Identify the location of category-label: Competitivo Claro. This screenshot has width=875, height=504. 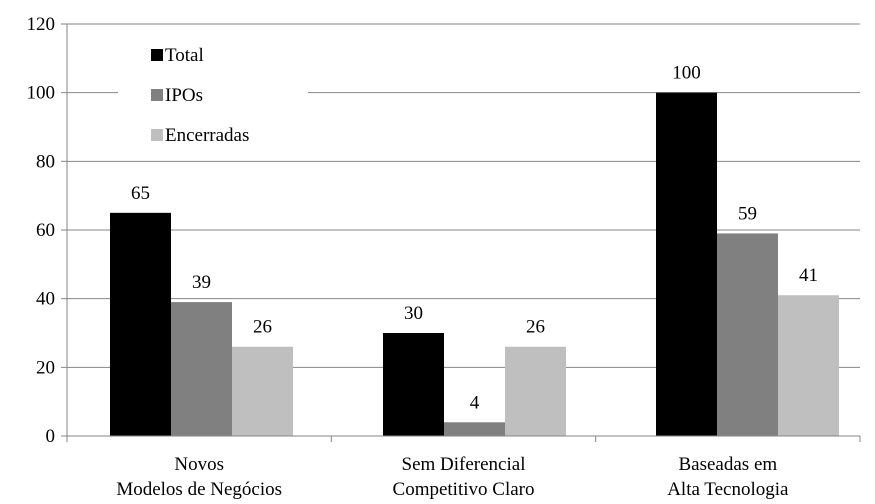
(464, 489).